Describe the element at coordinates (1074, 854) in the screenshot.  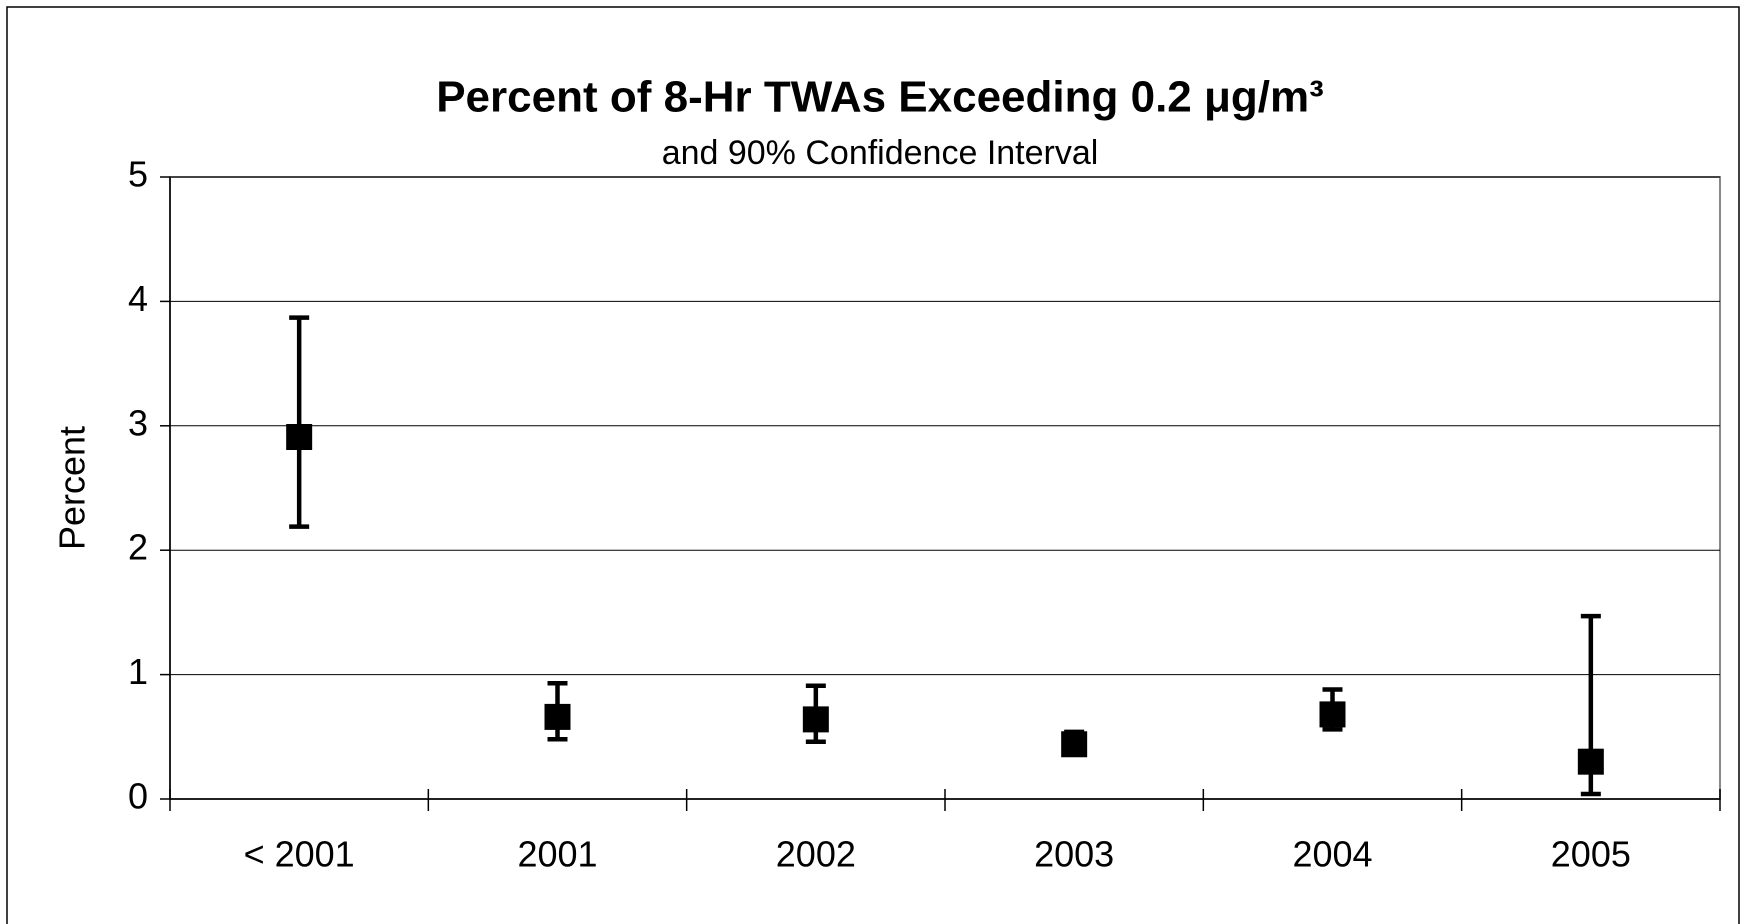
I see `x-tick-label: 2003` at that location.